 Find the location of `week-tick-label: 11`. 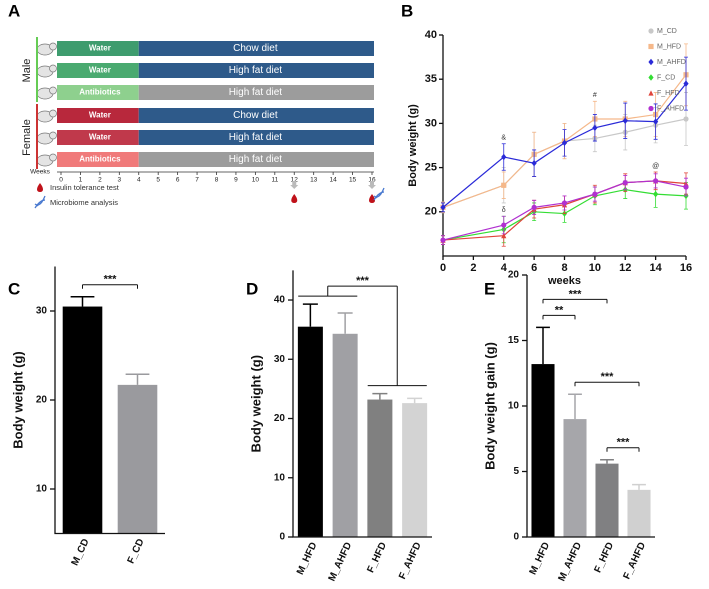

week-tick-label: 11 is located at coordinates (274, 180).